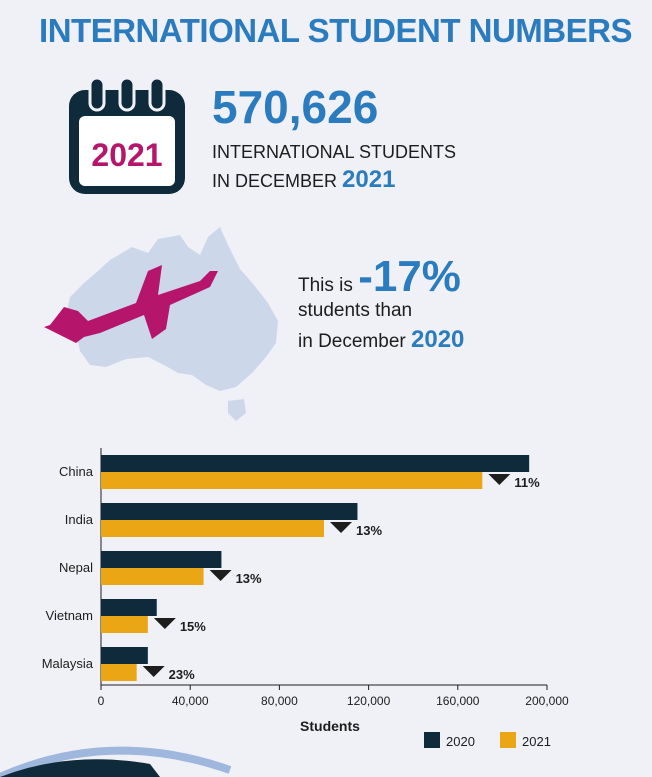 Image resolution: width=652 pixels, height=777 pixels. I want to click on globe-land, so click(80, 768).